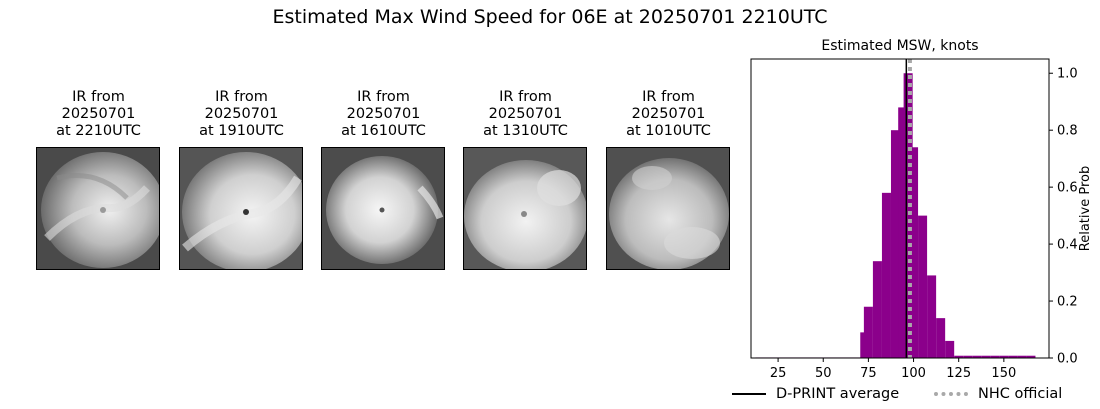 The image size is (1100, 409). Describe the element at coordinates (1067, 131) in the screenshot. I see `y-tick-label: 0.8` at that location.